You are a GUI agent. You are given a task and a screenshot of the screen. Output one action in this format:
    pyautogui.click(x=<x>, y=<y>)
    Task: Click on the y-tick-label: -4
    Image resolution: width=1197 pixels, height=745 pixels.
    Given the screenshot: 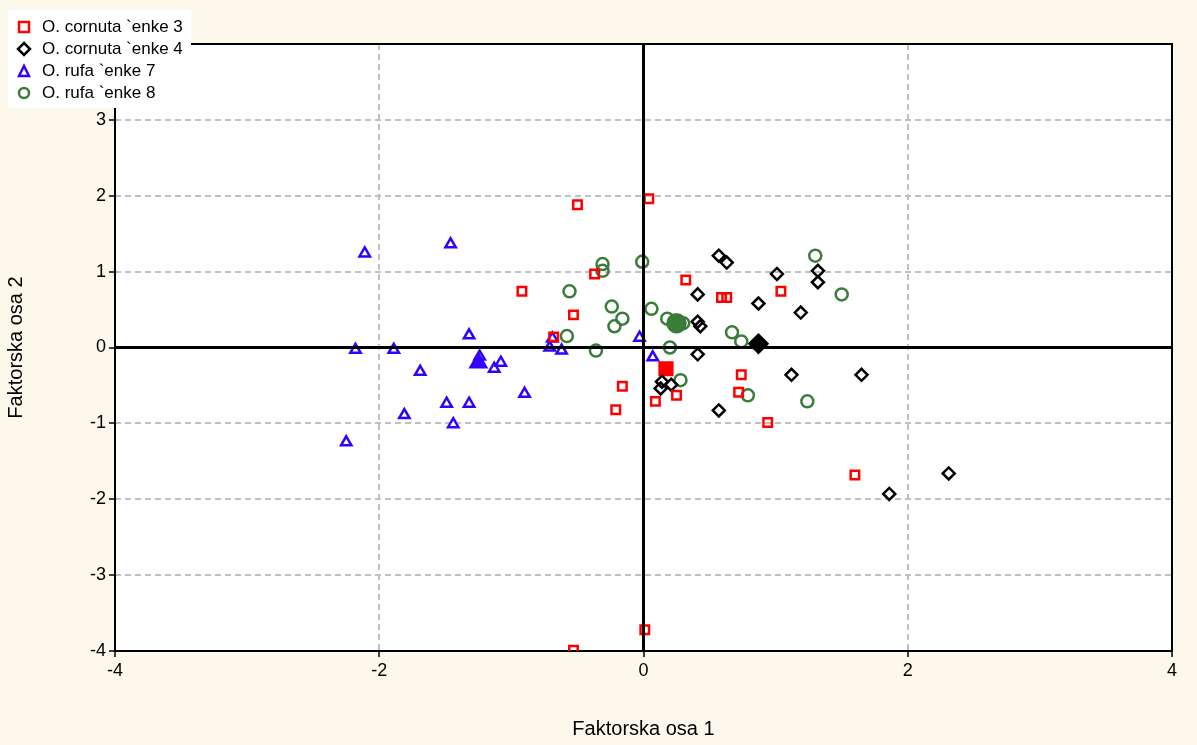 What is the action you would take?
    pyautogui.click(x=97, y=649)
    